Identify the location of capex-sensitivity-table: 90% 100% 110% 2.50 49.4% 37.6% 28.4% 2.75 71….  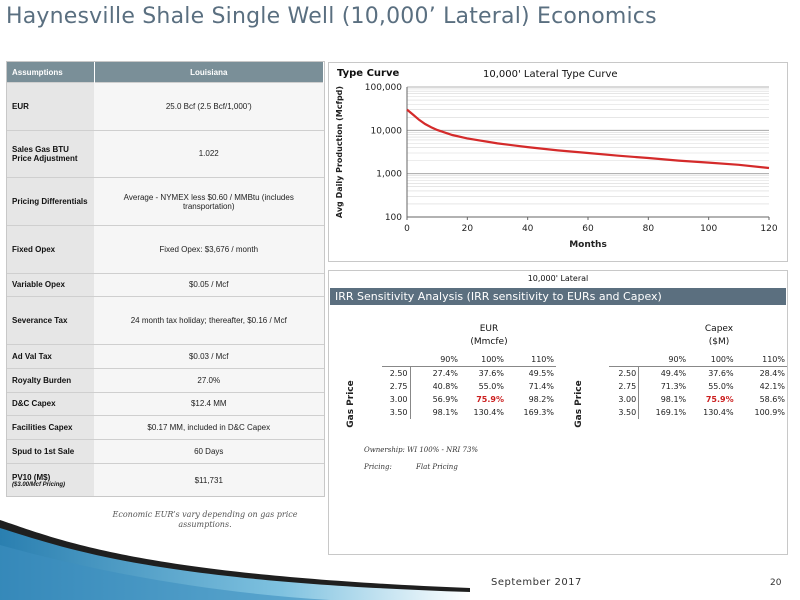
(698, 386).